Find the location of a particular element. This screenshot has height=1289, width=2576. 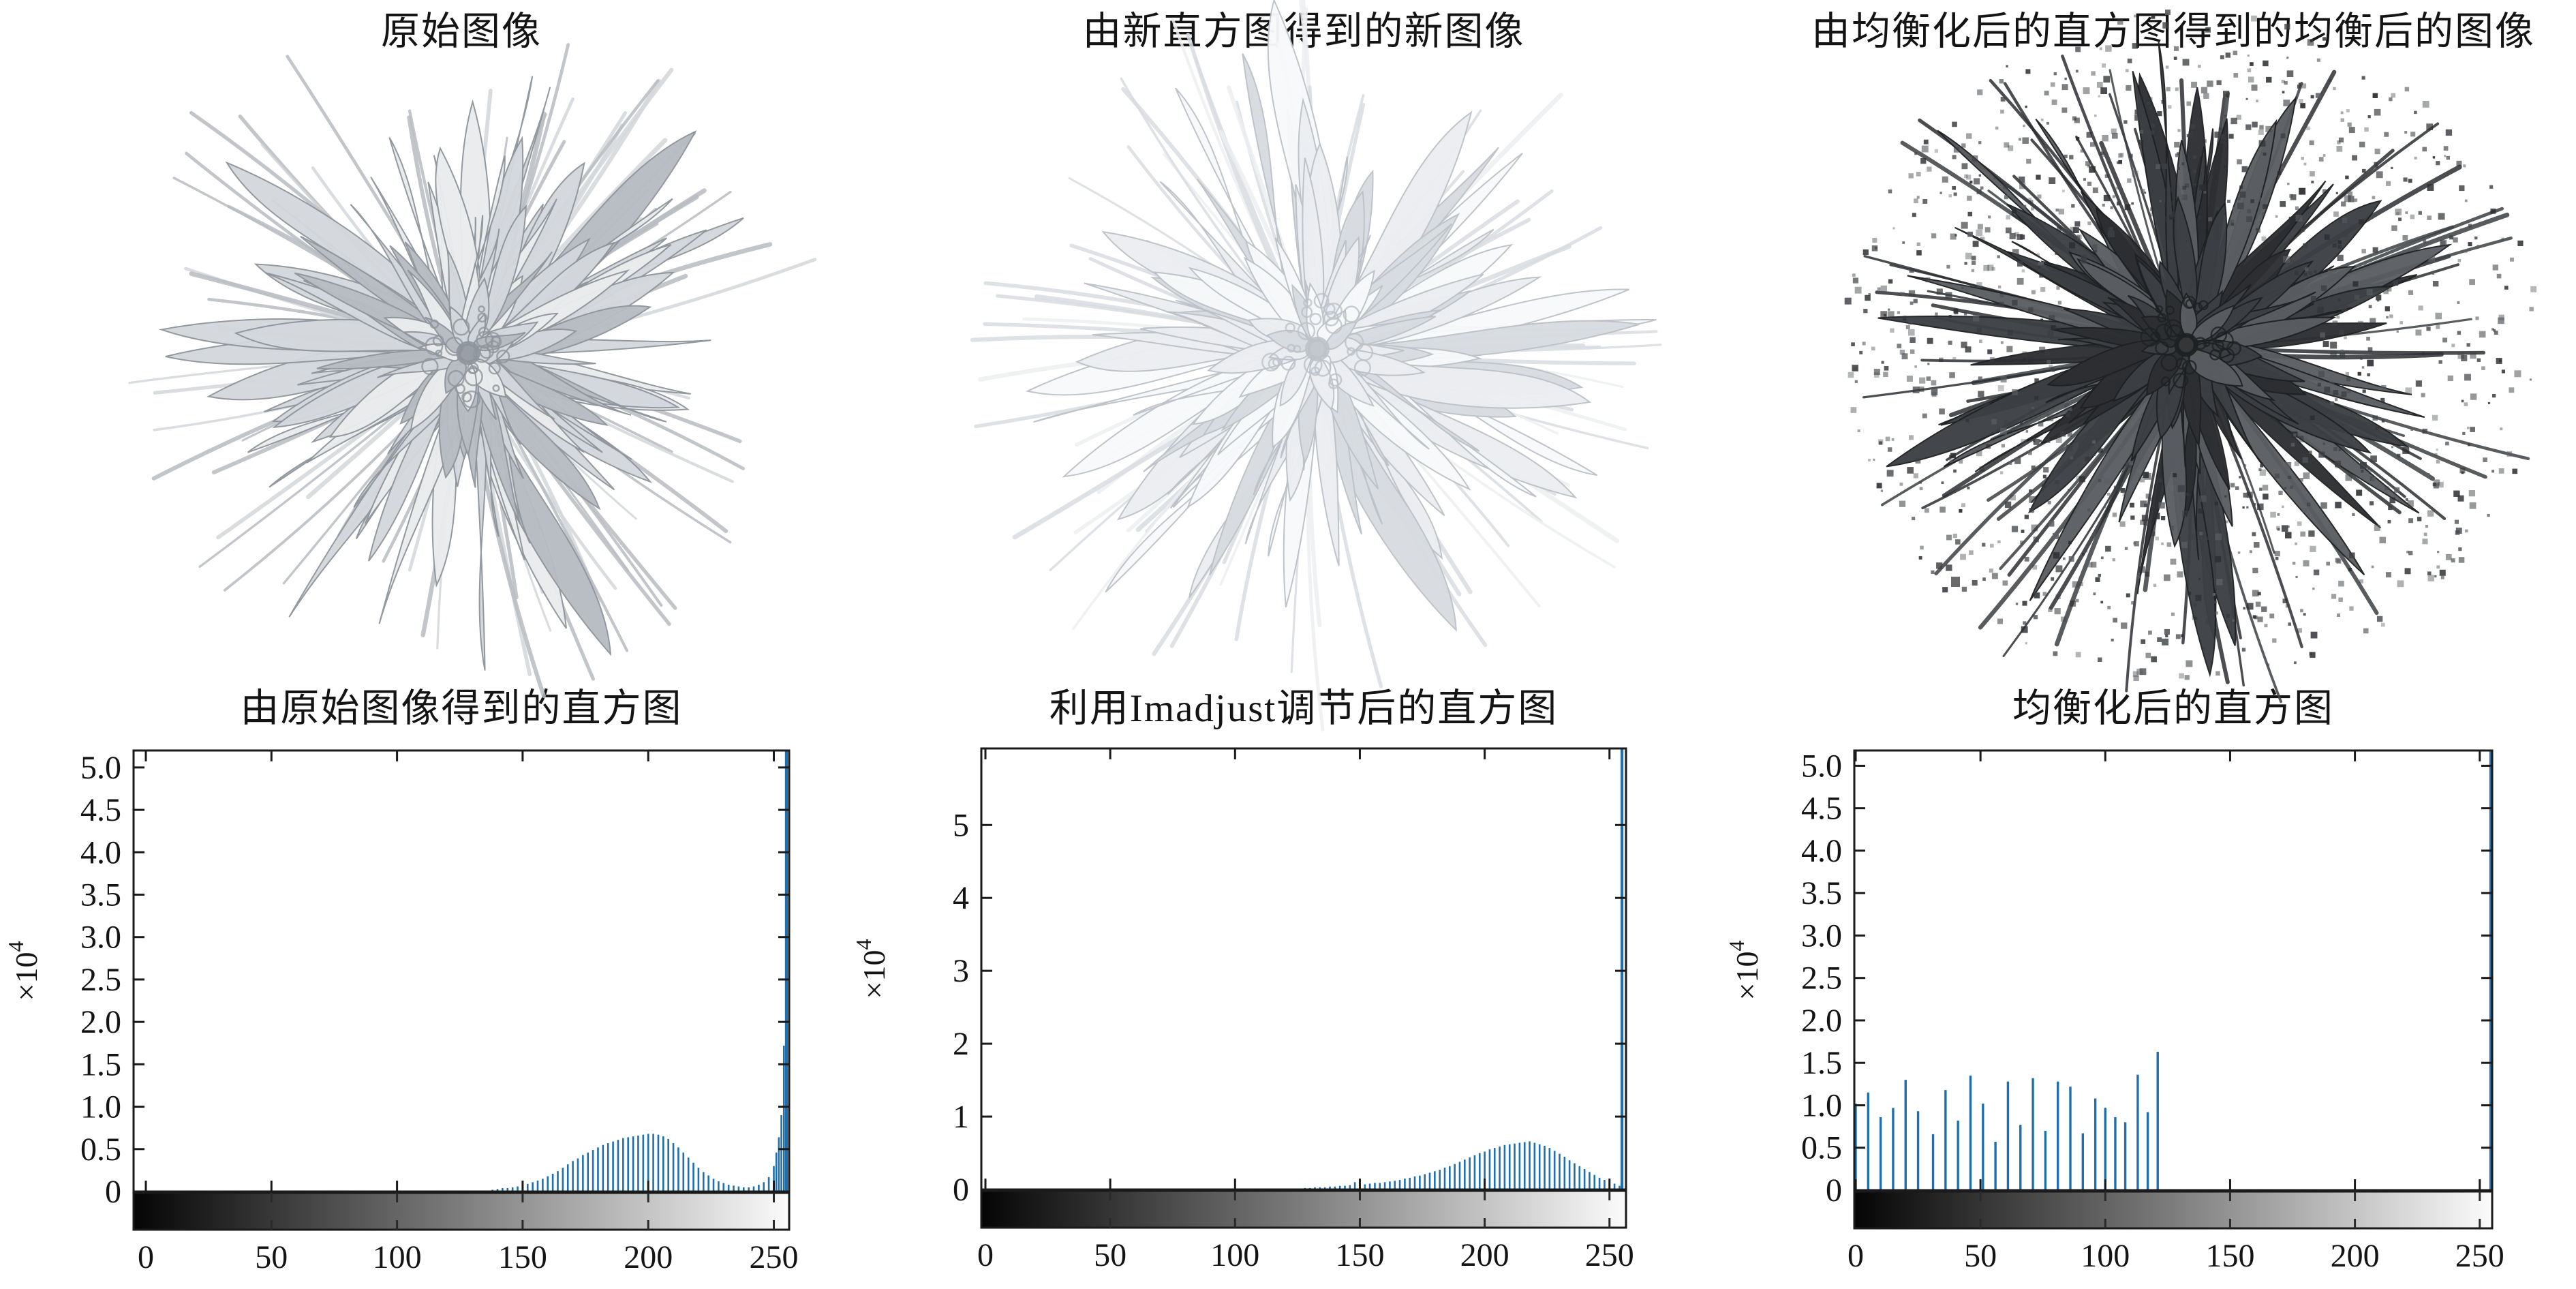

y-tick-label: 0.5 is located at coordinates (1822, 1148).